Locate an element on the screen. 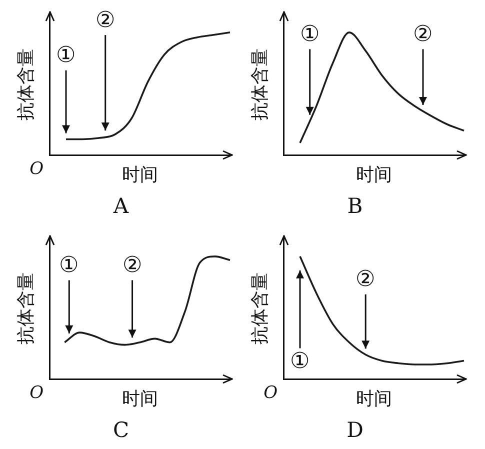 The image size is (485, 449). text: A is located at coordinates (121, 206).